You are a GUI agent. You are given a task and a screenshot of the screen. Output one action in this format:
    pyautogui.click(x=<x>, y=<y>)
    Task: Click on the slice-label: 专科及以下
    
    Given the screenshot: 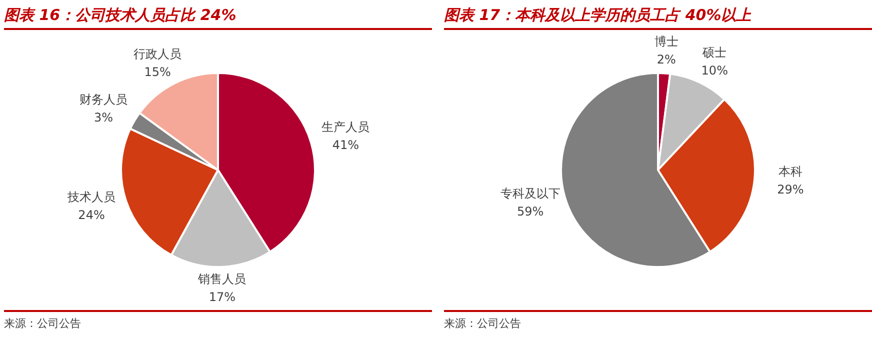 What is the action you would take?
    pyautogui.click(x=530, y=193)
    